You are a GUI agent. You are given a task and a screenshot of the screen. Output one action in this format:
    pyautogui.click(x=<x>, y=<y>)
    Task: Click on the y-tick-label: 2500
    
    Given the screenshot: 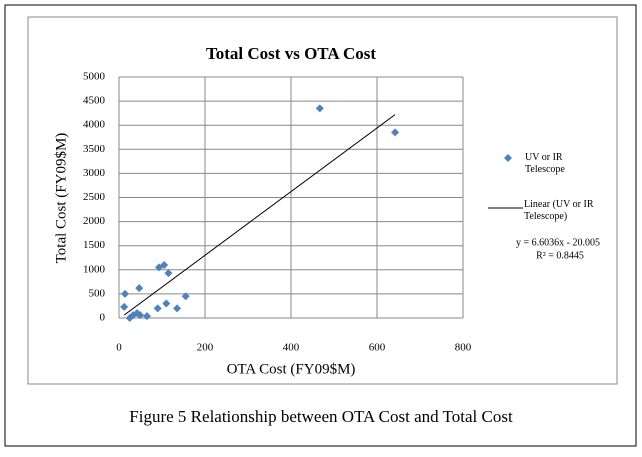 What is the action you would take?
    pyautogui.click(x=94, y=197)
    